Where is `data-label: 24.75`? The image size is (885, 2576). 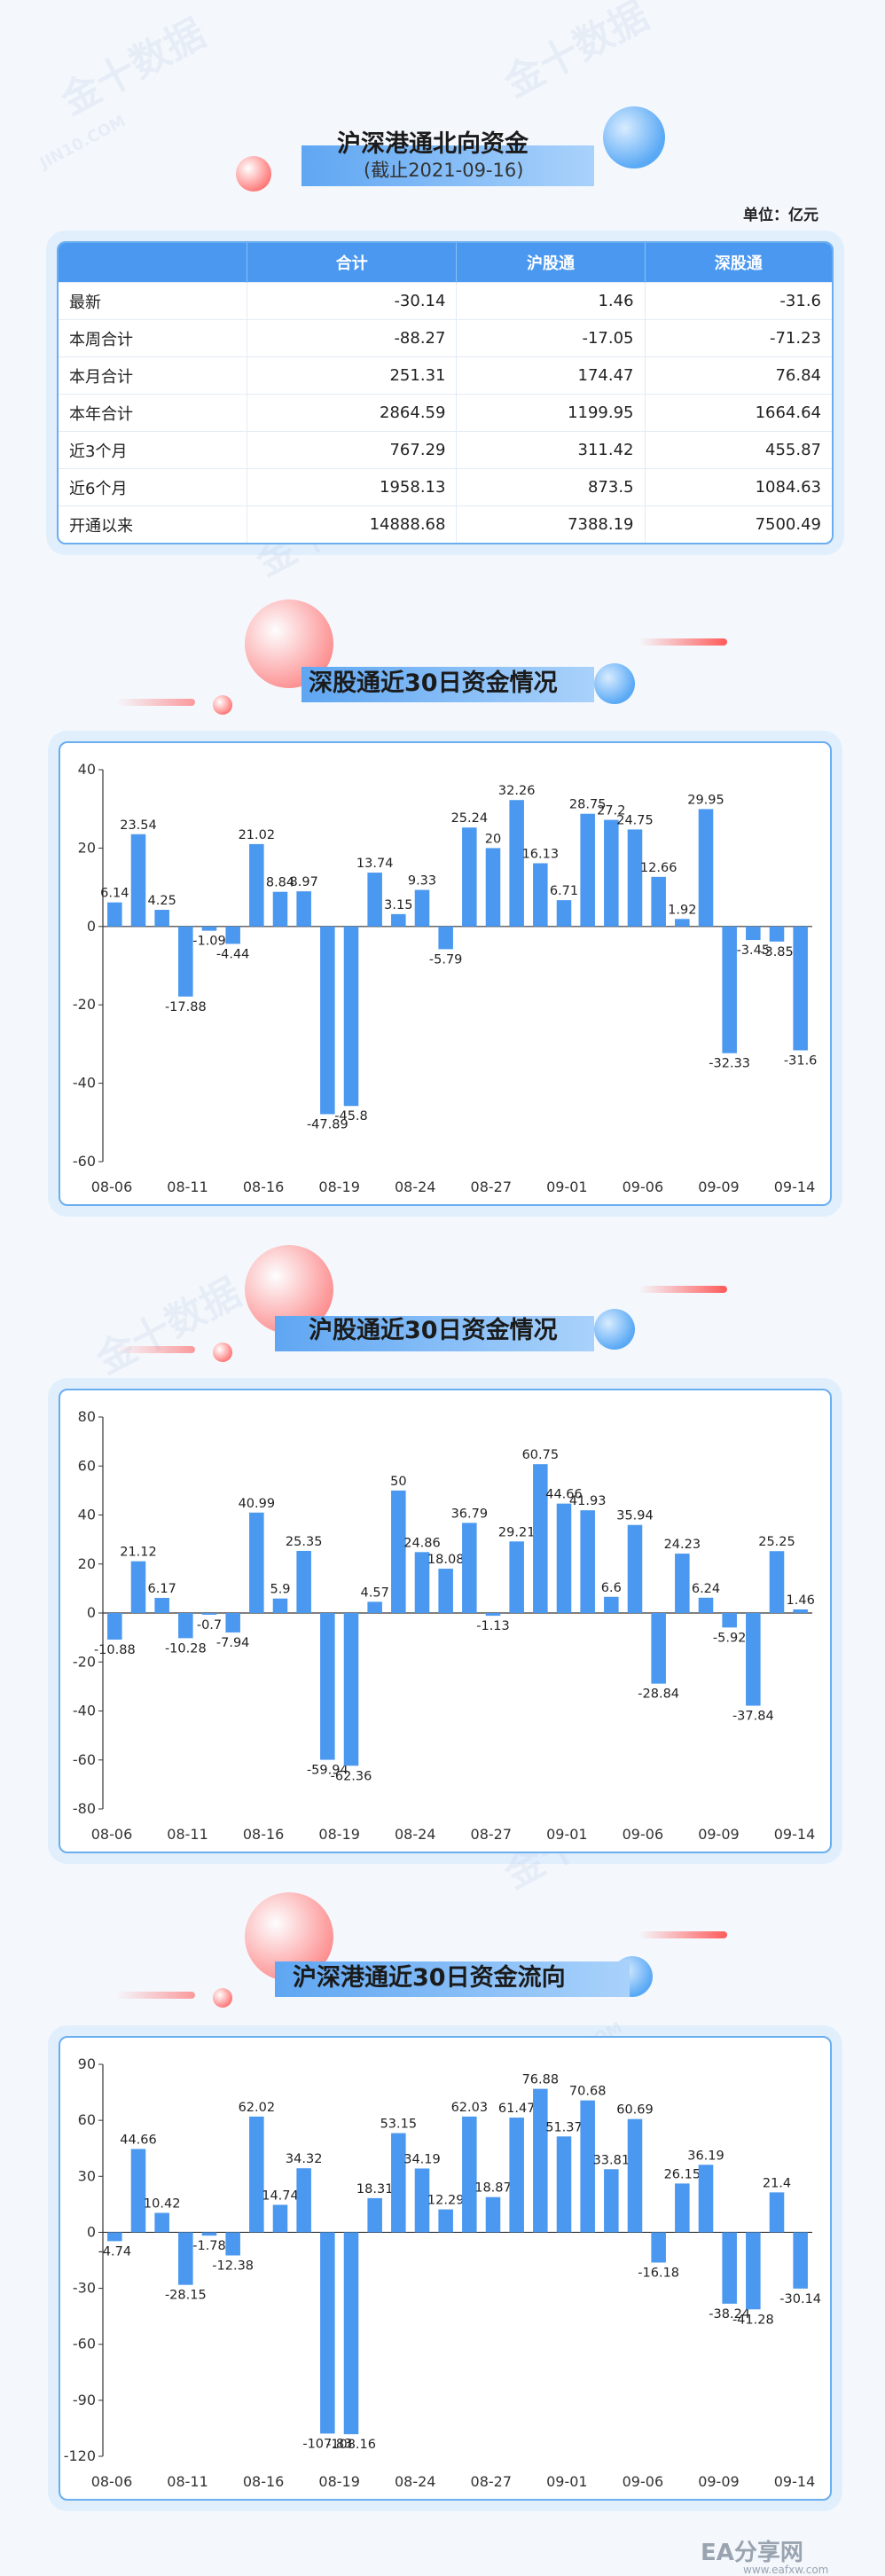
data-label: 24.75 is located at coordinates (635, 820).